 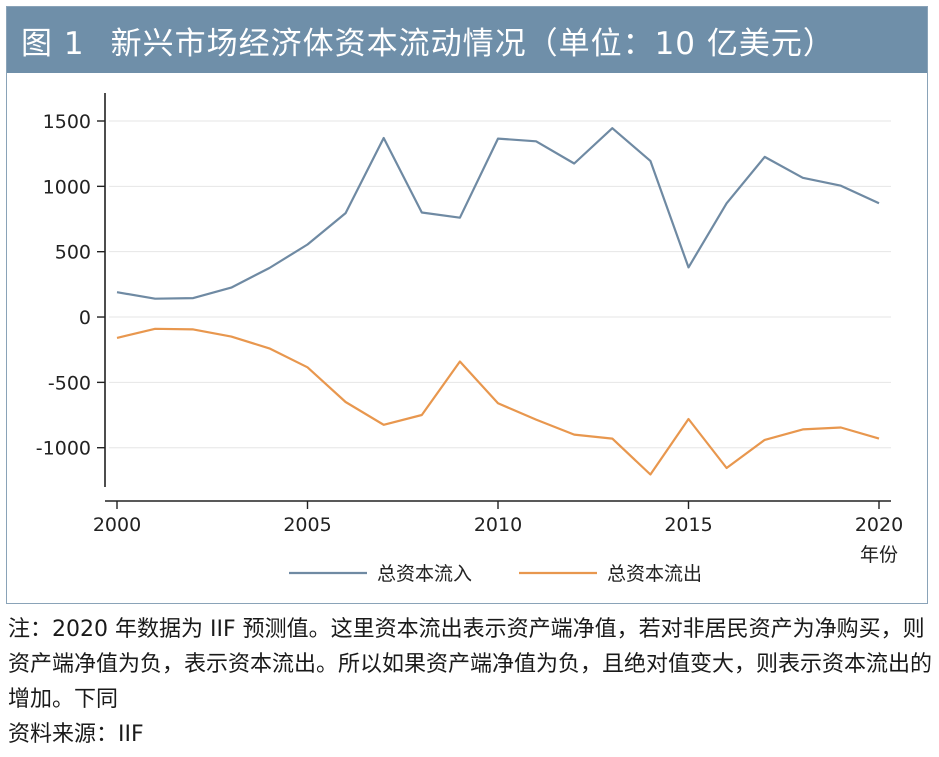 What do you see at coordinates (69, 383) in the screenshot?
I see `y-tick-label: -500` at bounding box center [69, 383].